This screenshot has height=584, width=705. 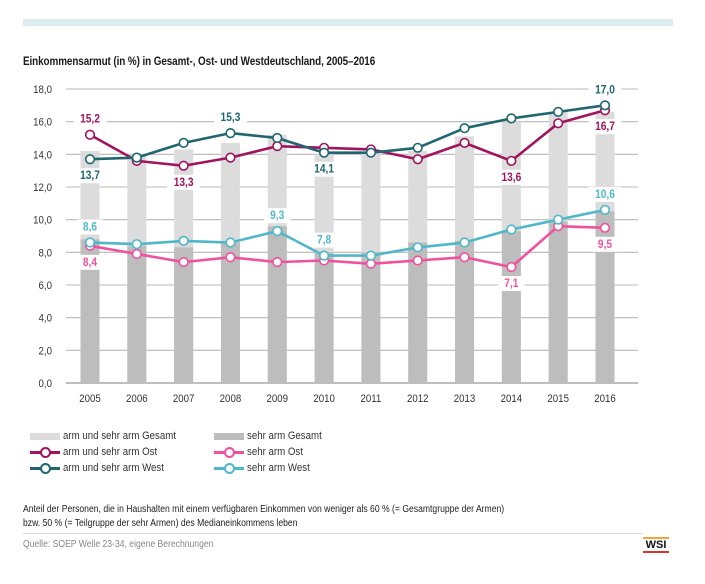 I want to click on data-label: 15,2, so click(x=90, y=119).